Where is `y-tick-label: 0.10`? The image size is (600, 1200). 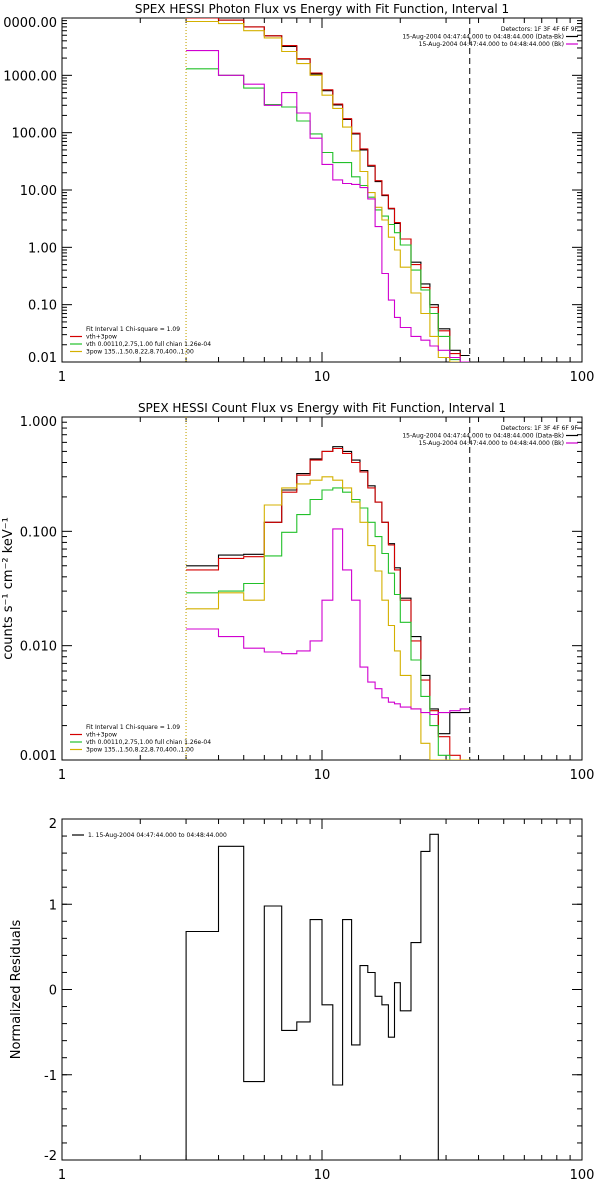 y-tick-label: 0.10 is located at coordinates (42, 306).